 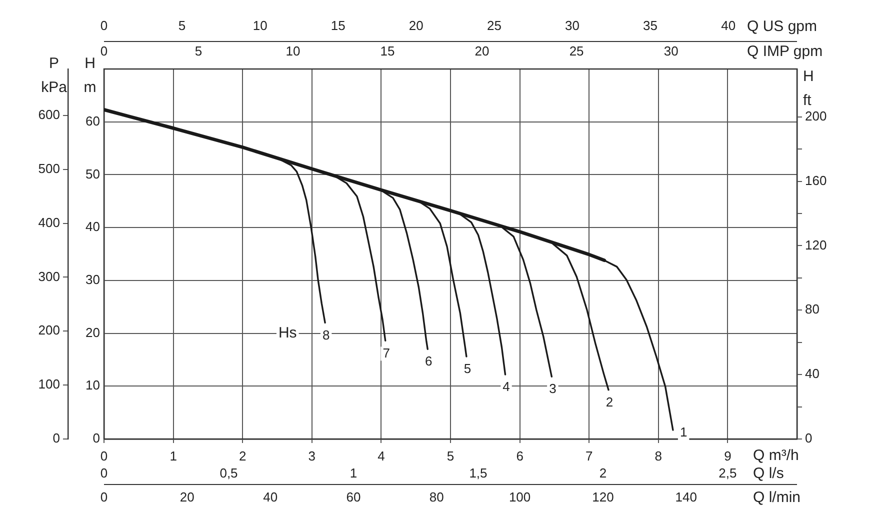 What do you see at coordinates (808, 438) in the screenshot?
I see `y2-tick-label: 0` at bounding box center [808, 438].